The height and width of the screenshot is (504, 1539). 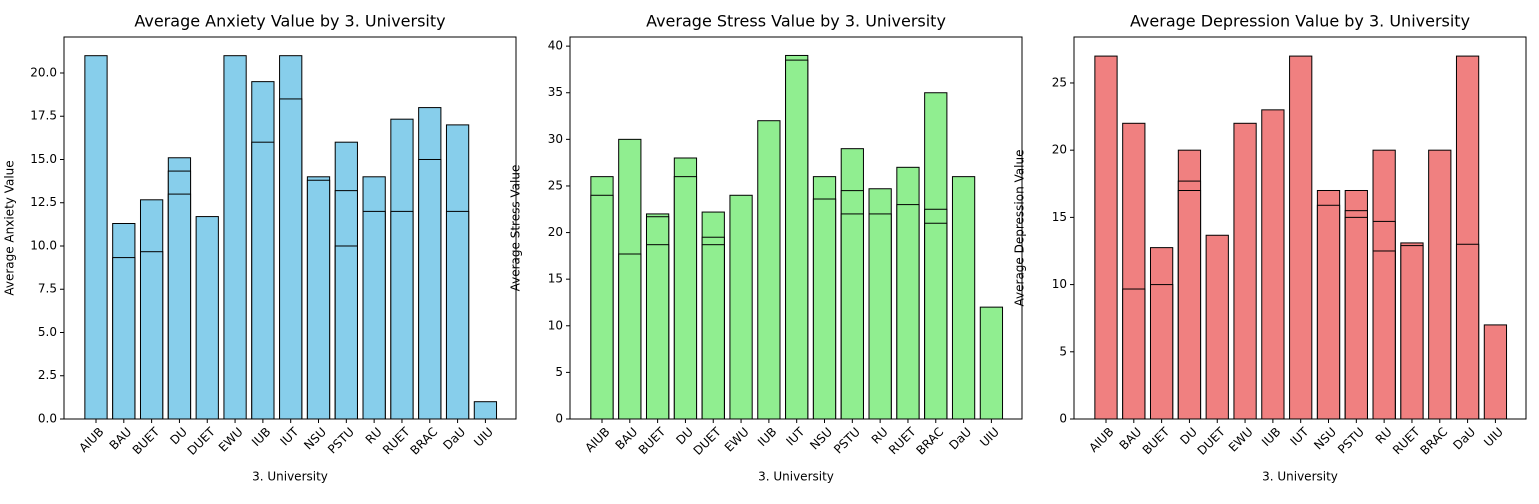 What do you see at coordinates (821, 439) in the screenshot?
I see `x-tick-label: NSU` at bounding box center [821, 439].